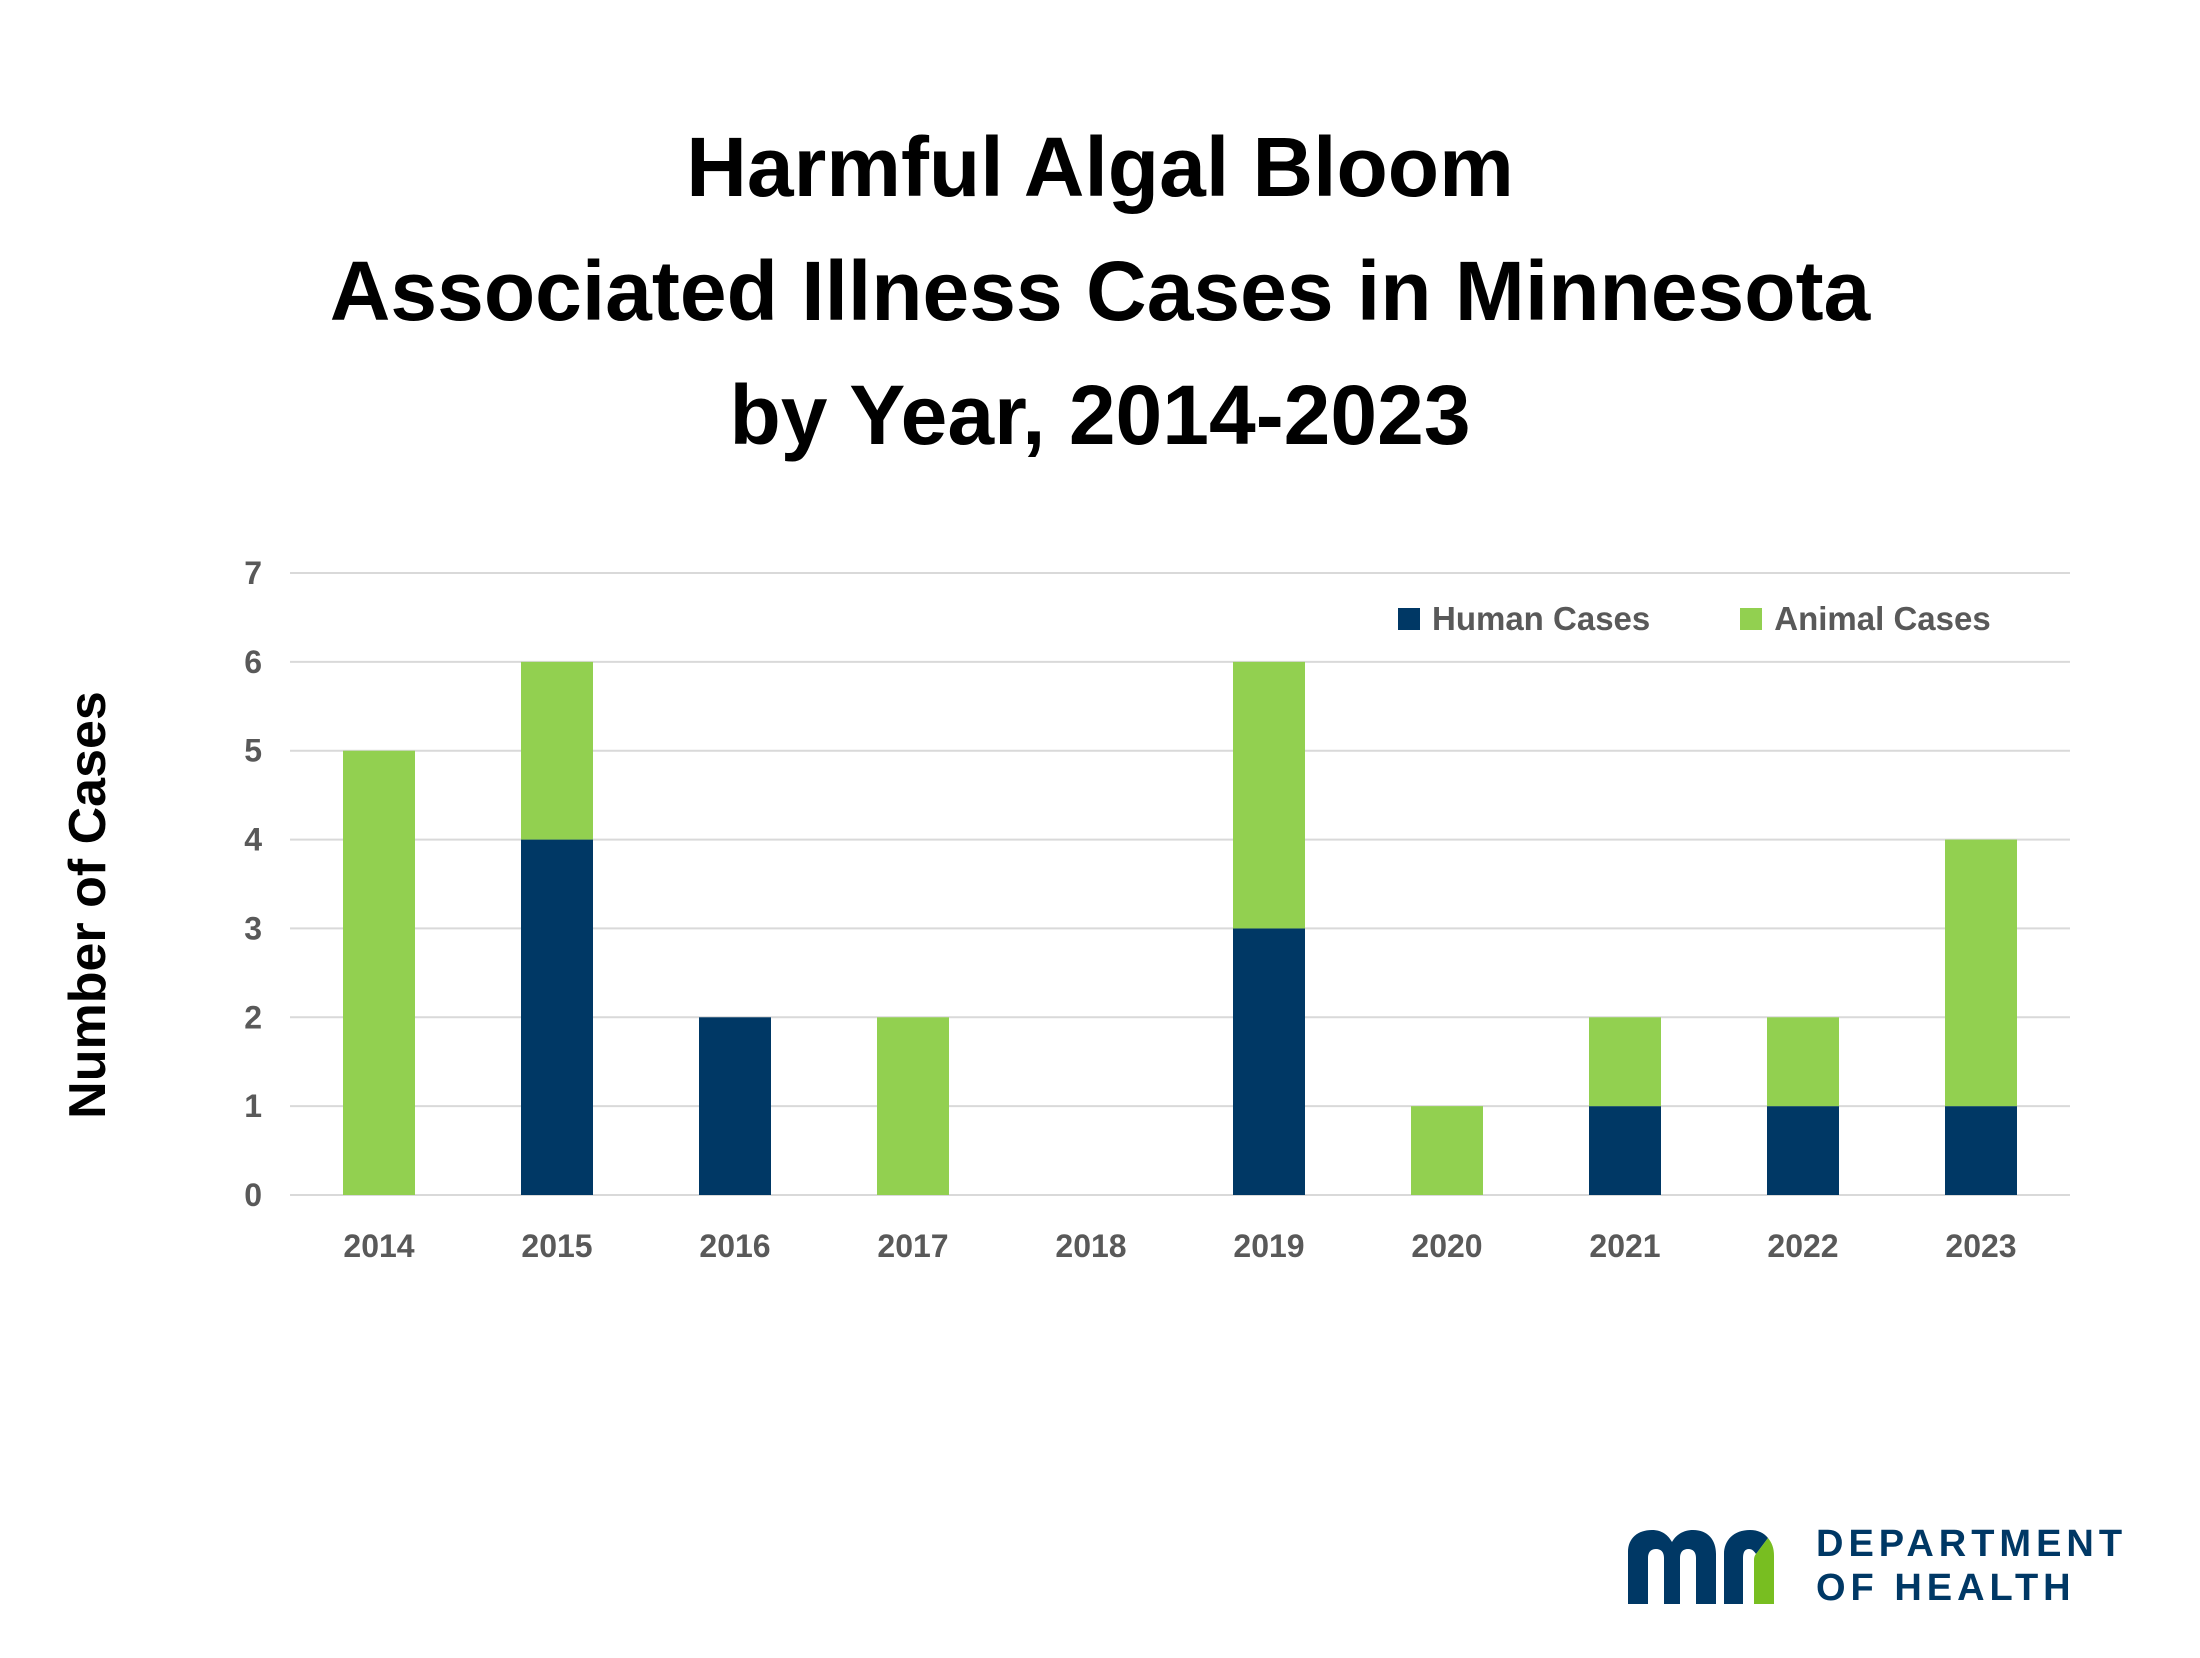  What do you see at coordinates (253, 662) in the screenshot?
I see `y-tick-label: 6` at bounding box center [253, 662].